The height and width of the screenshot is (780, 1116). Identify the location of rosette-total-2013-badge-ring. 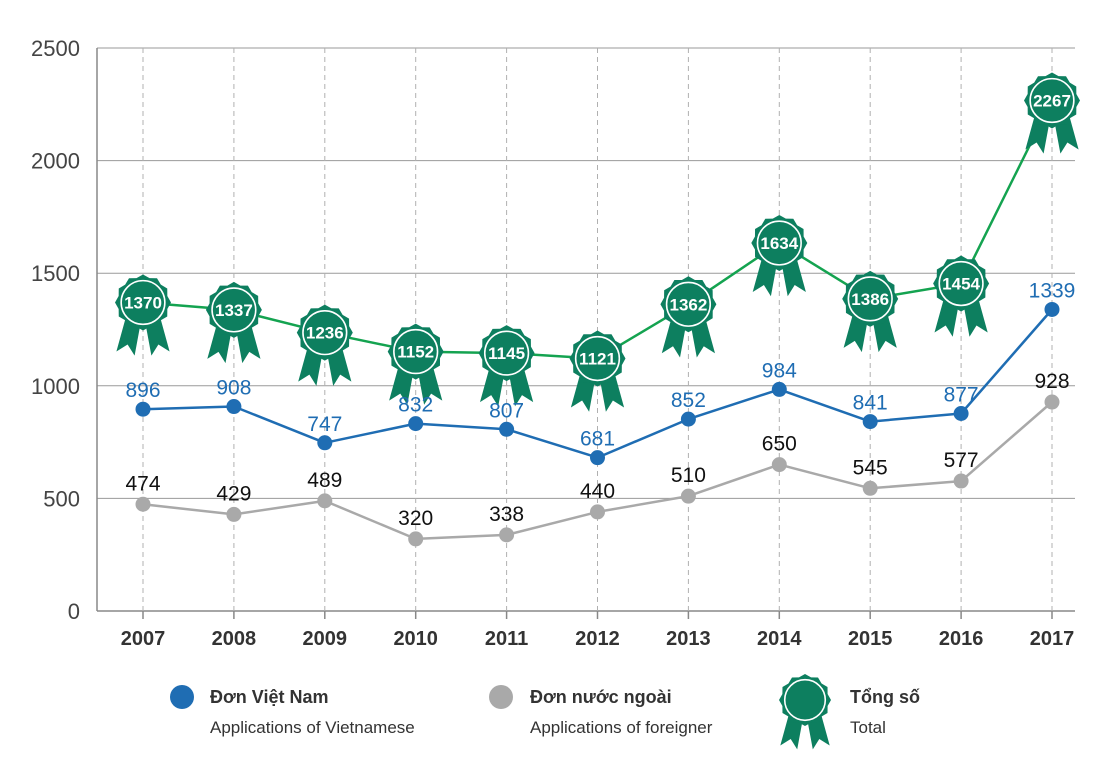
(688, 304).